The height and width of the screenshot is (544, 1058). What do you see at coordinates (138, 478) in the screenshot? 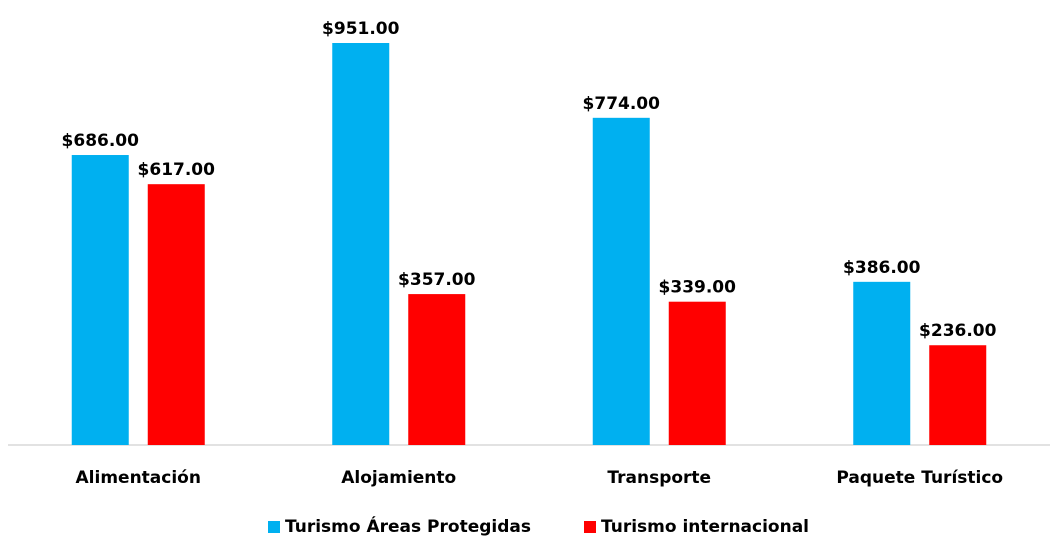
I see `x-tick-label: Alimentación` at bounding box center [138, 478].